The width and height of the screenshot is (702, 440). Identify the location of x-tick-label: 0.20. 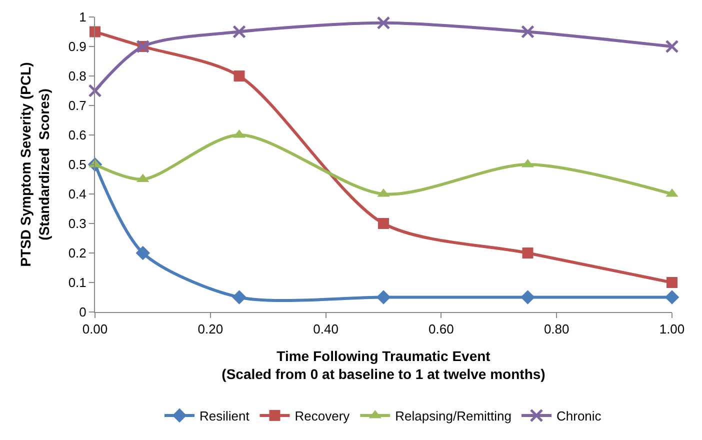
(211, 329).